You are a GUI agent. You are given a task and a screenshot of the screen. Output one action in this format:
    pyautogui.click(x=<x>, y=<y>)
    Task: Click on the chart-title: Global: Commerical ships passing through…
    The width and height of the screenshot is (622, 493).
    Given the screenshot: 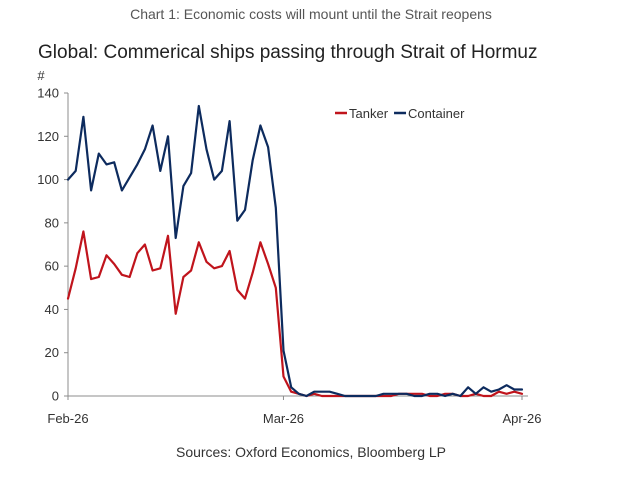 What is the action you would take?
    pyautogui.click(x=288, y=52)
    